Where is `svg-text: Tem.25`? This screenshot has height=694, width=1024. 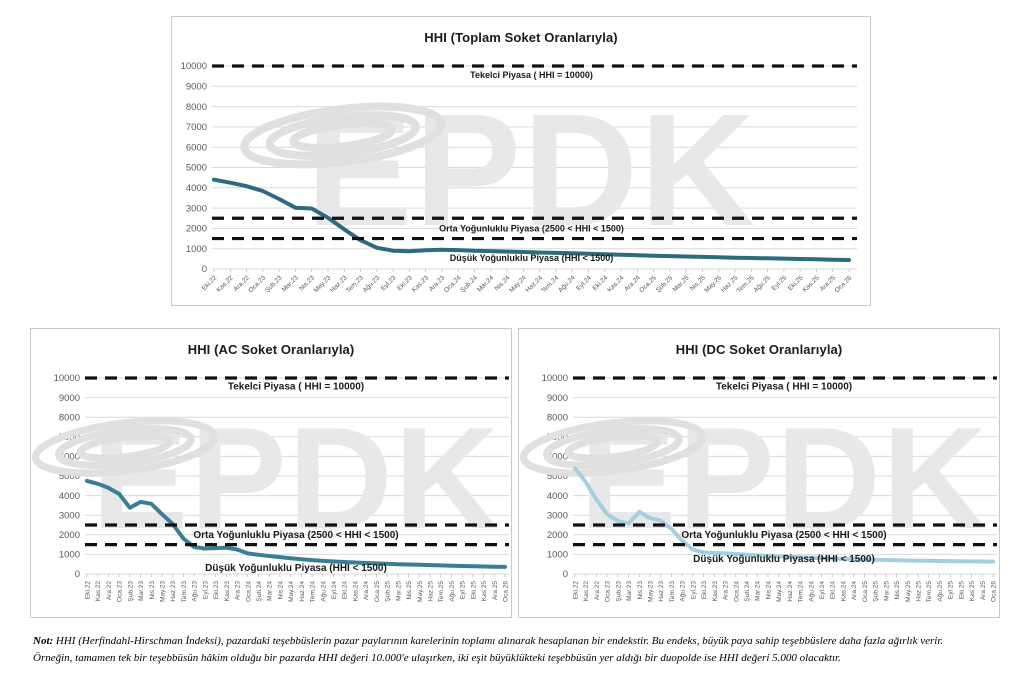
svg-text: Tem.25 is located at coordinates (441, 592).